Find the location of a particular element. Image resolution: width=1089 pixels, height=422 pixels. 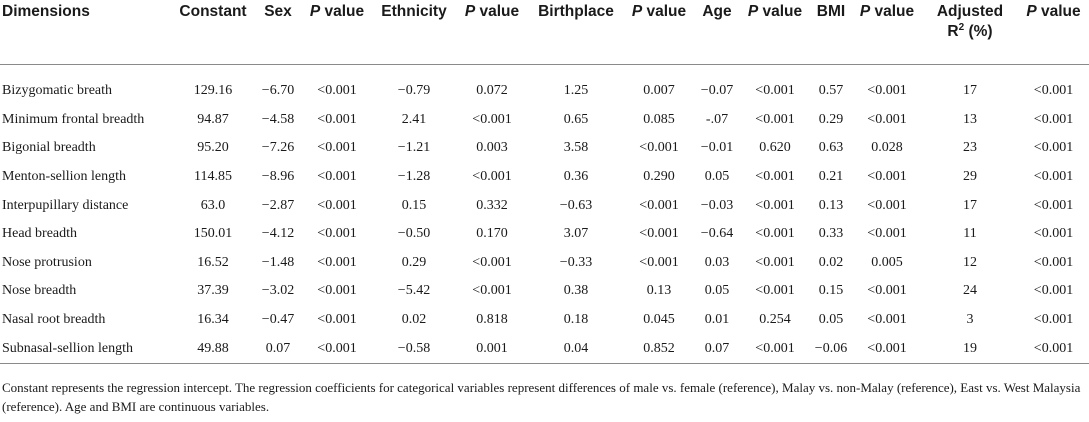

cell-age: 0.03 is located at coordinates (717, 262).